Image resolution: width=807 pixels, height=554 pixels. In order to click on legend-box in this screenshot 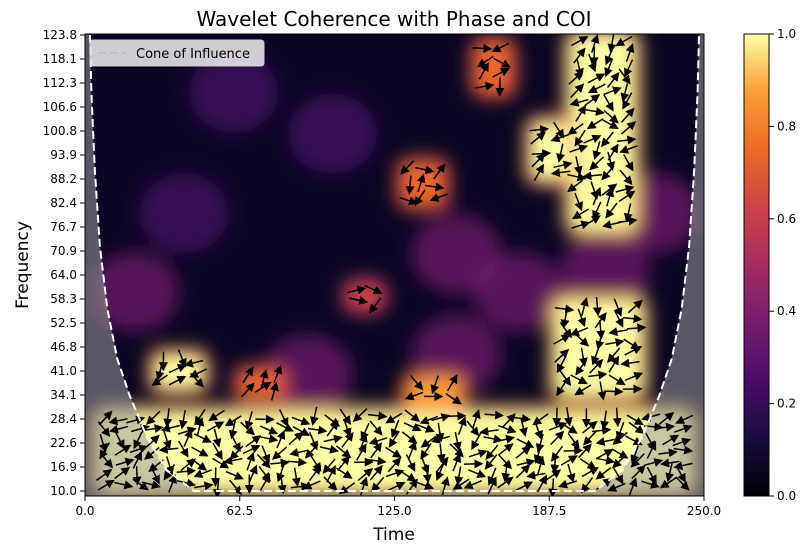, I will do `click(177, 53)`.